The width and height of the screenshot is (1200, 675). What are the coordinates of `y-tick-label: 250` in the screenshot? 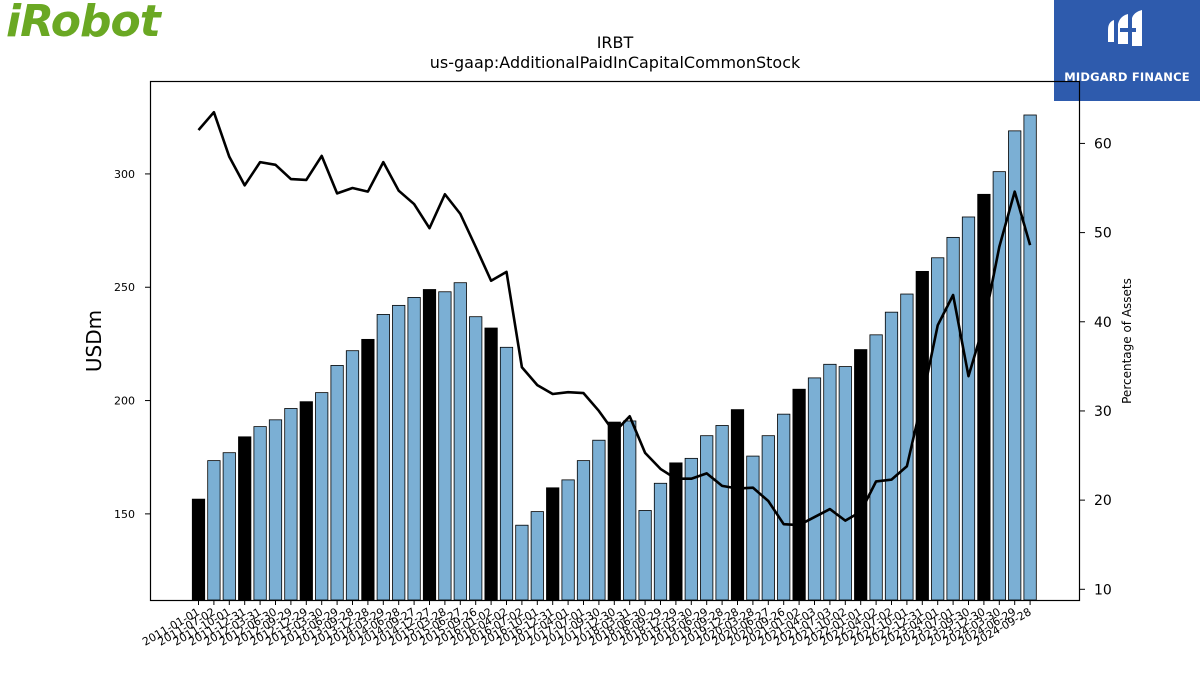 It's located at (124, 287).